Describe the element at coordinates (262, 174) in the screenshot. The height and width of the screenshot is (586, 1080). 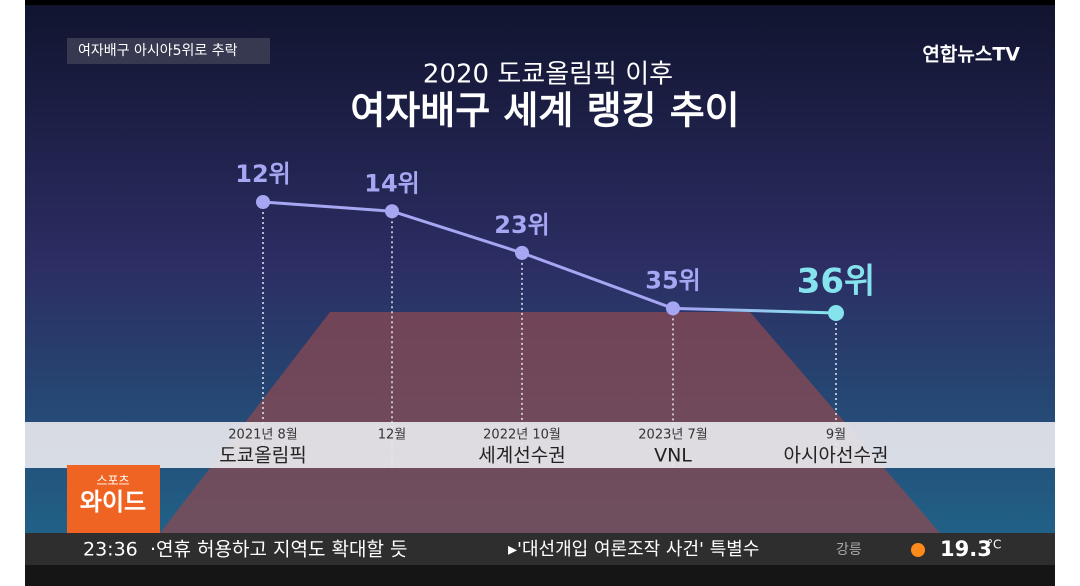
I see `value-label: 12위` at that location.